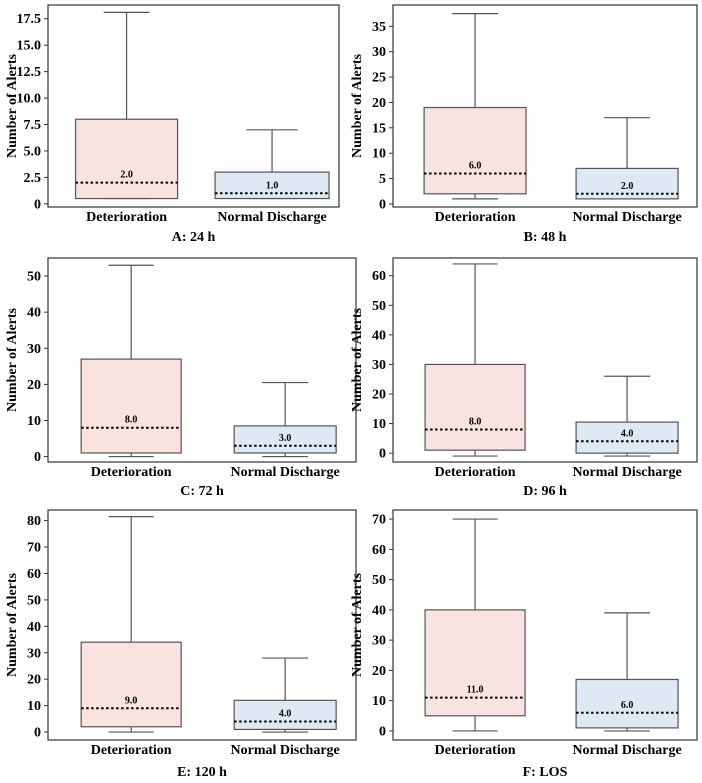  Describe the element at coordinates (194, 237) in the screenshot. I see `panel-caption: A: 24 h` at that location.